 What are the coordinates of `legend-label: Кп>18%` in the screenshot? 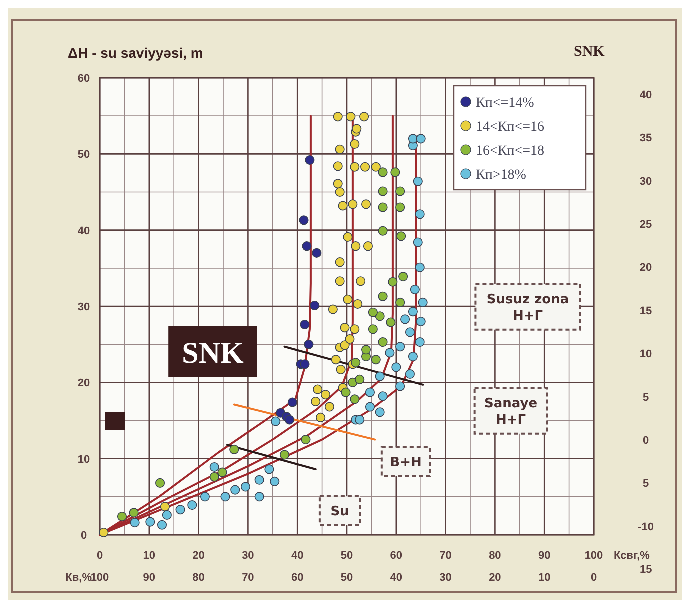 It's located at (501, 175).